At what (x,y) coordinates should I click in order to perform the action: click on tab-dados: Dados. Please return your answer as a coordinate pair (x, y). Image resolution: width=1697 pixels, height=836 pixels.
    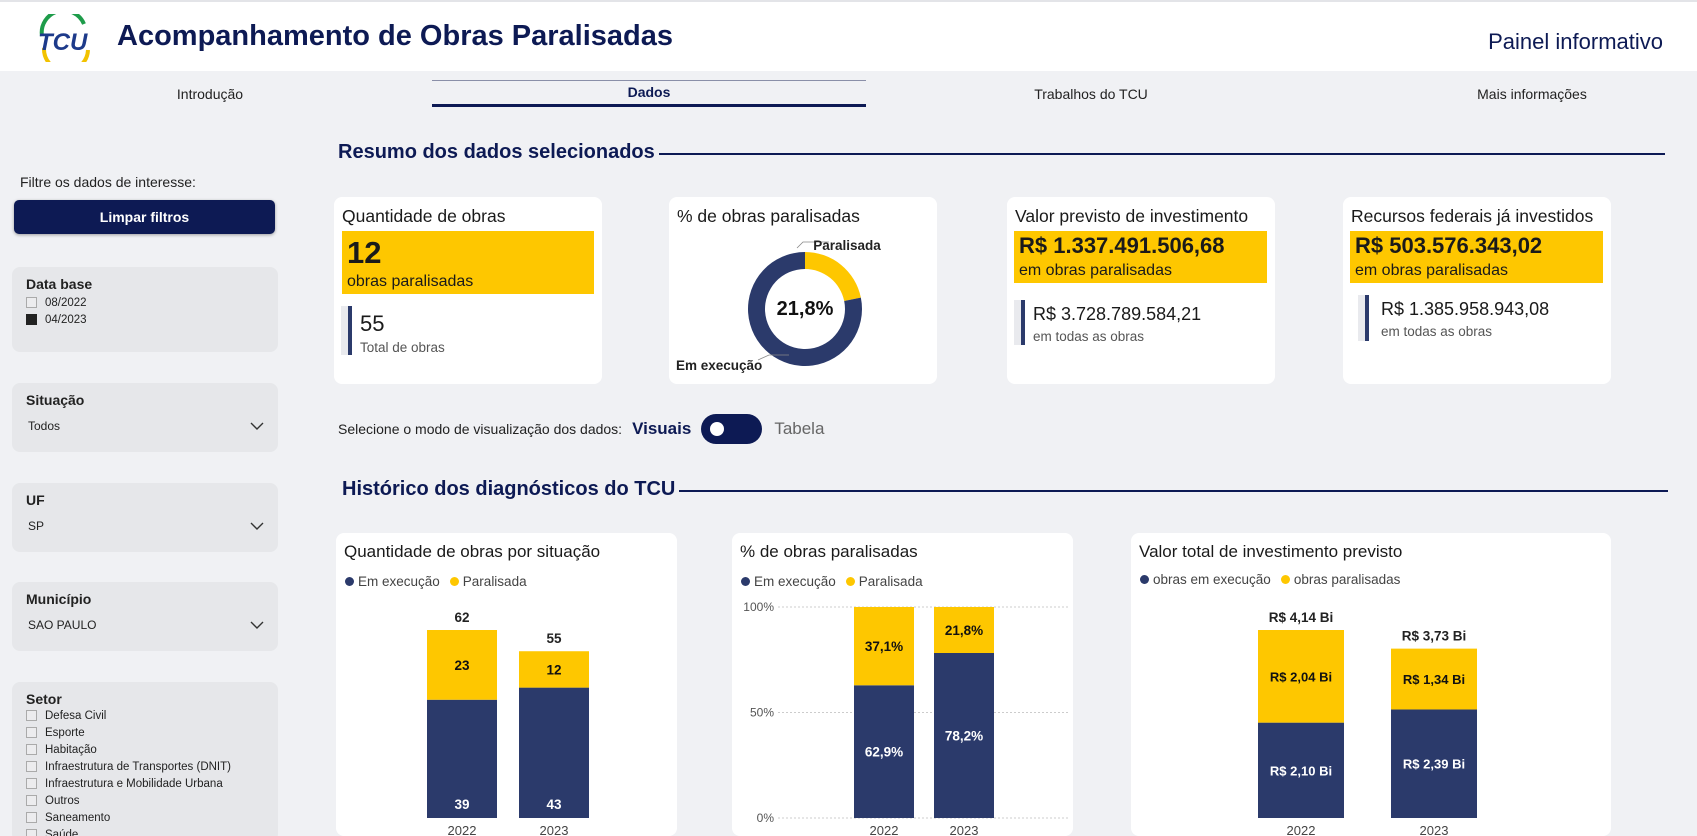
    Looking at the image, I should click on (649, 93).